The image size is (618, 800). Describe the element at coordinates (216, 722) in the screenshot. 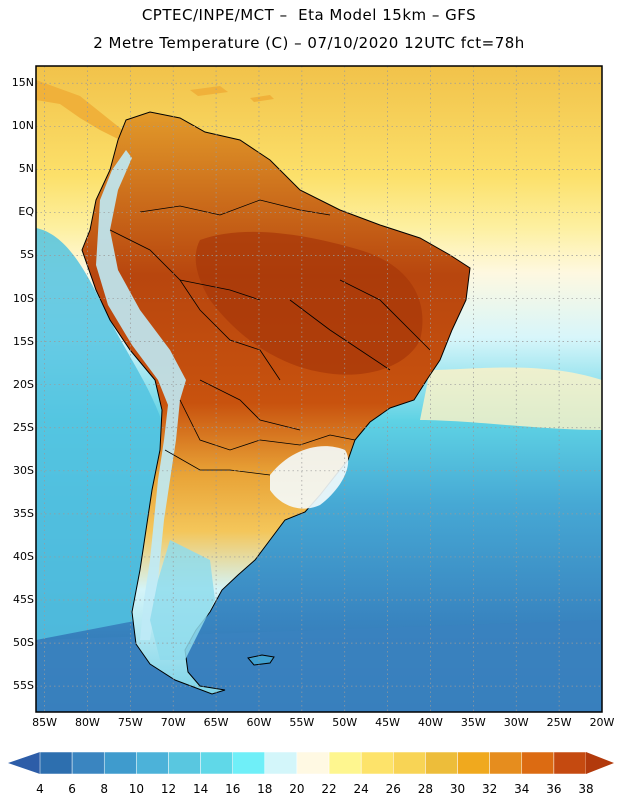

I see `lon-tick-label: 65W` at that location.